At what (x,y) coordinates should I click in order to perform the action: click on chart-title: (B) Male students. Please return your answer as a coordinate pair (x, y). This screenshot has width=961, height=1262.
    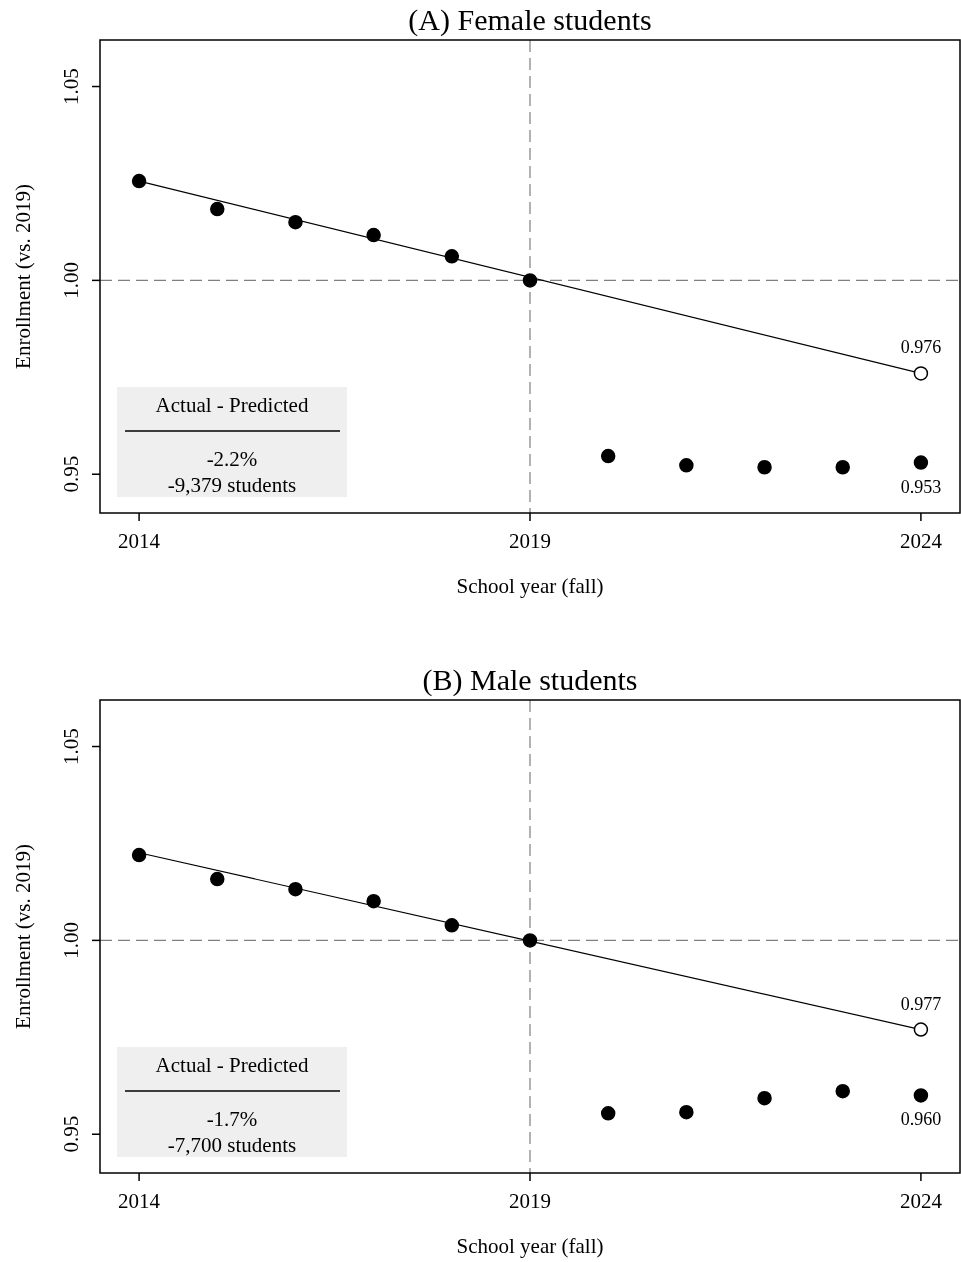
    Looking at the image, I should click on (530, 680).